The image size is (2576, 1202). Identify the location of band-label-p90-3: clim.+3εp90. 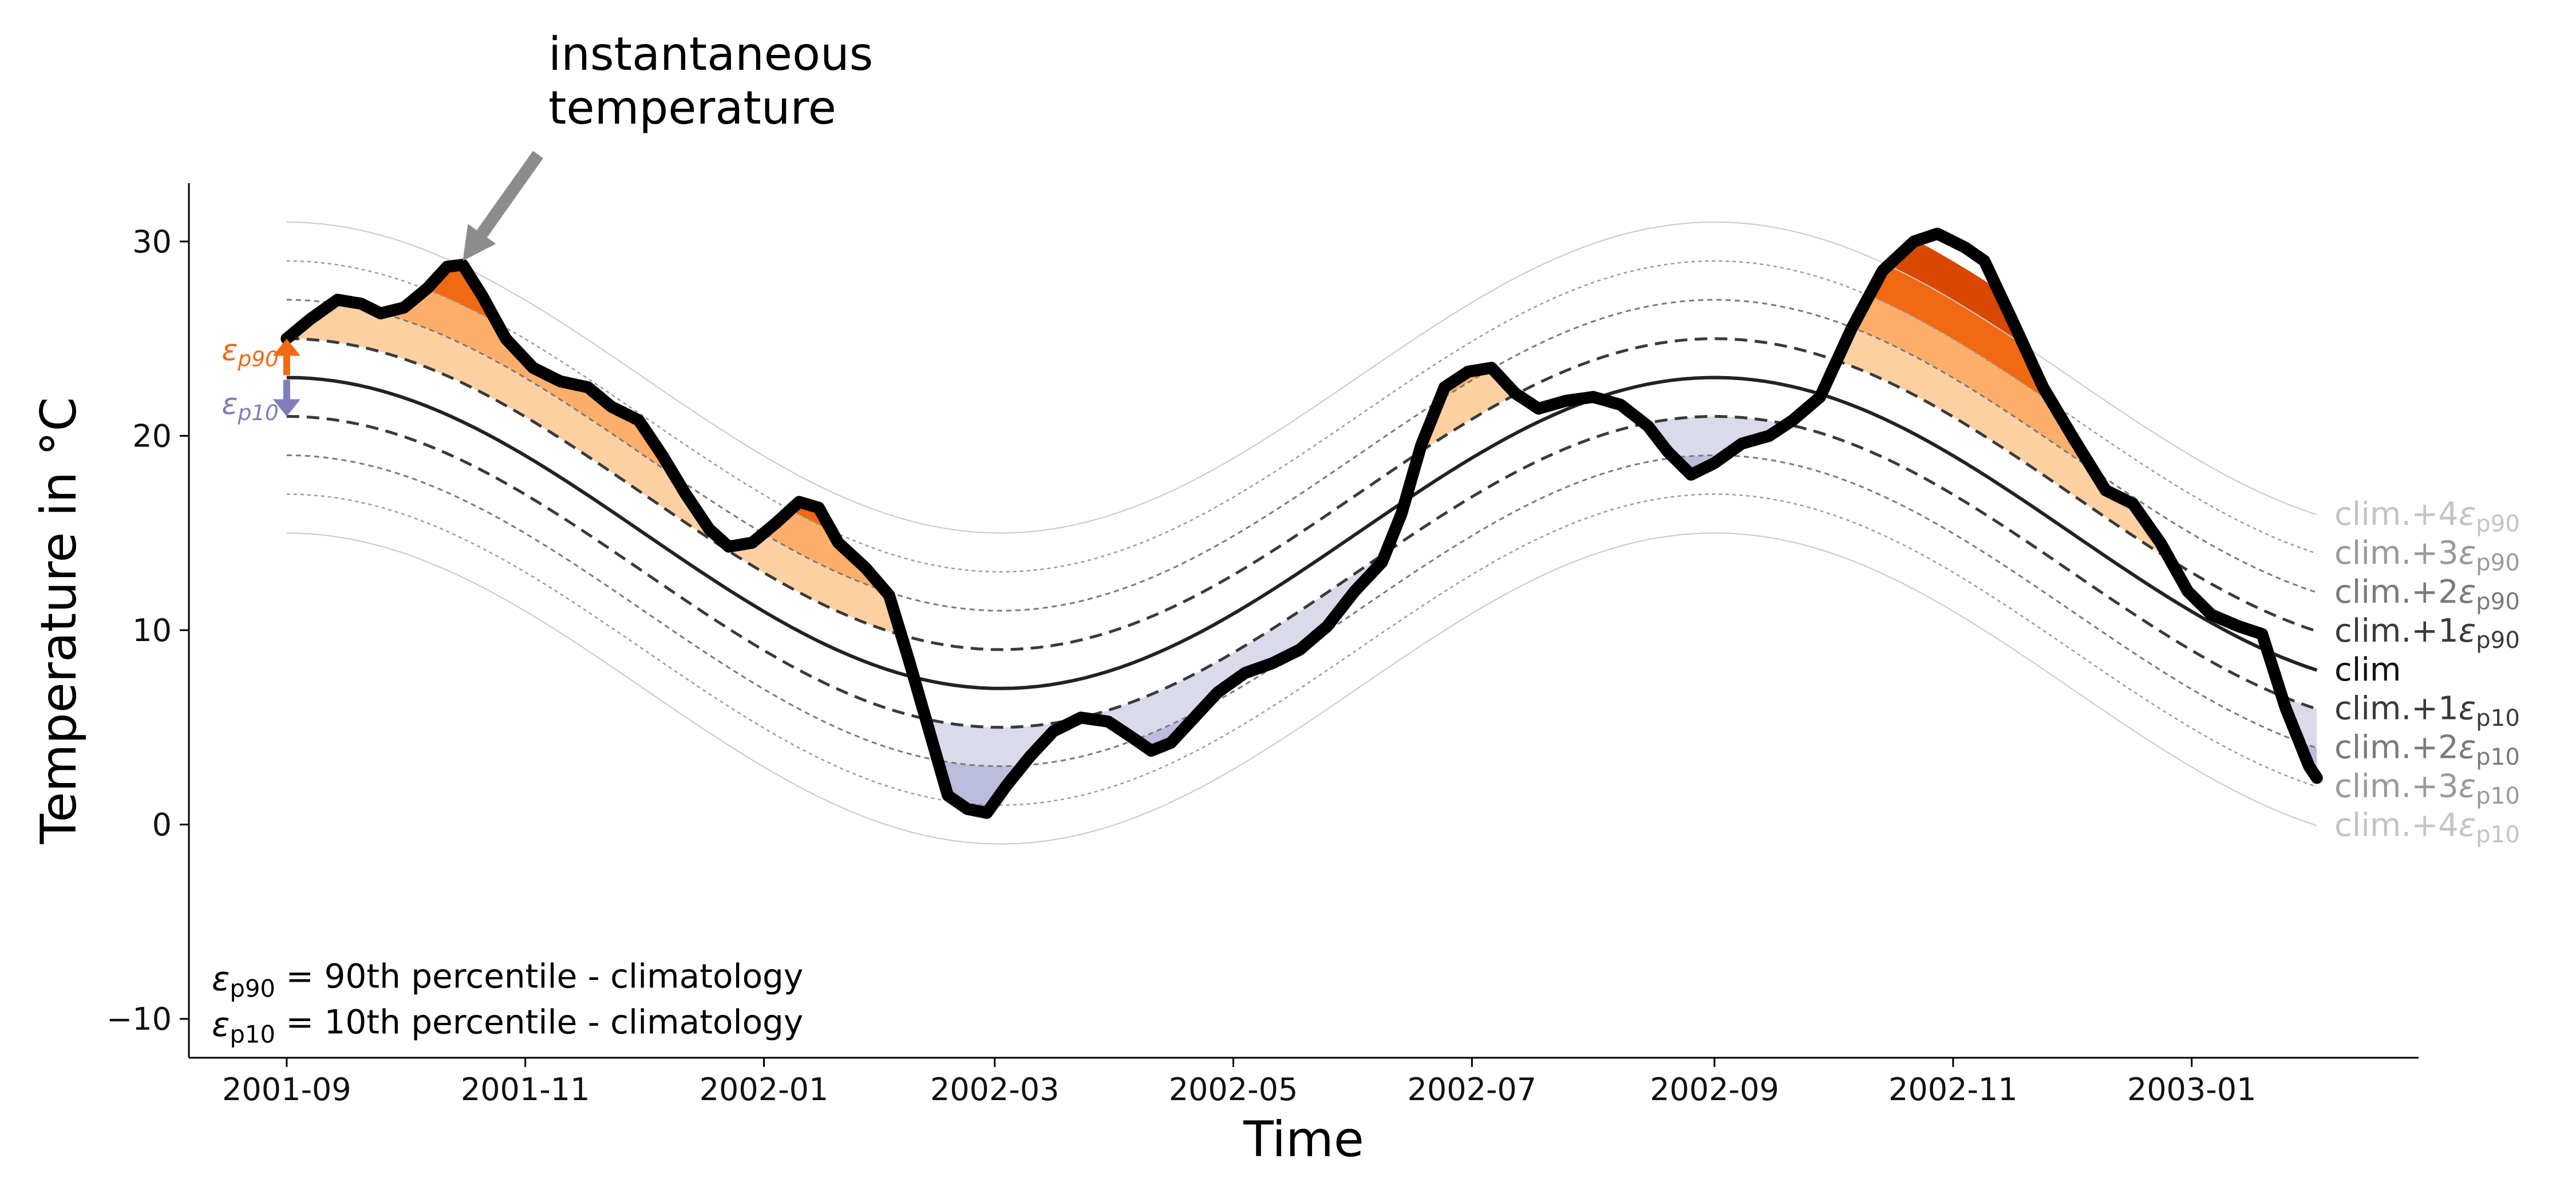
(2427, 556).